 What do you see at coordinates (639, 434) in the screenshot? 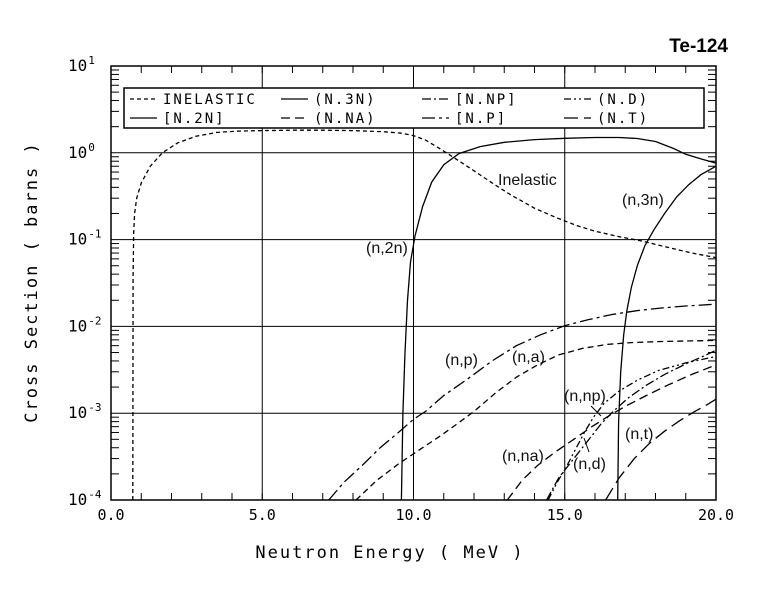
I see `curve-label-nt: (n,t)` at bounding box center [639, 434].